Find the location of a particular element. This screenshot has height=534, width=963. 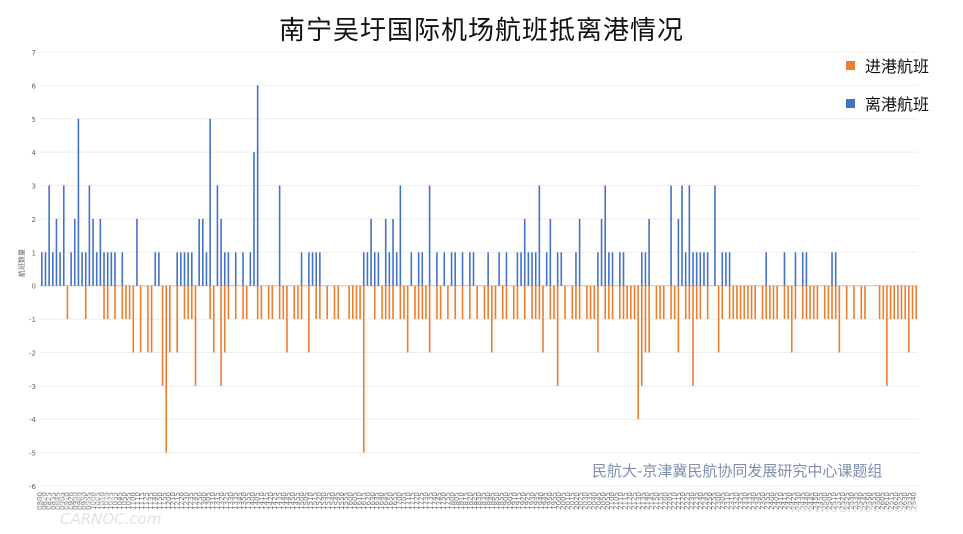

x-tick-label: 2310 is located at coordinates (728, 501).